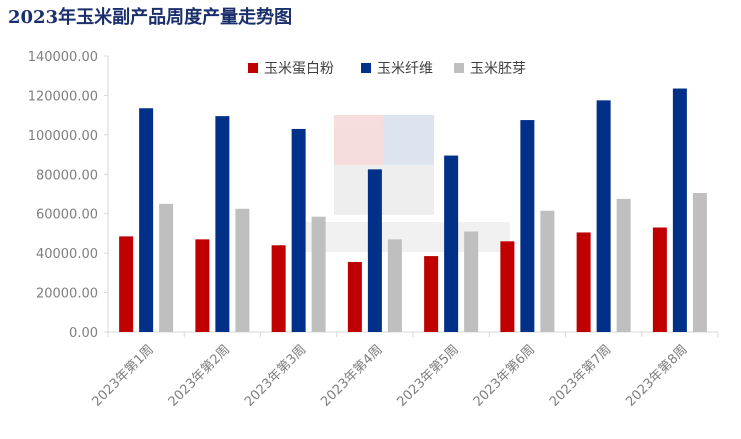 This screenshot has height=439, width=741. I want to click on legend: 玉米蛋白粉 玉米纤维 玉米胚芽, so click(387, 69).